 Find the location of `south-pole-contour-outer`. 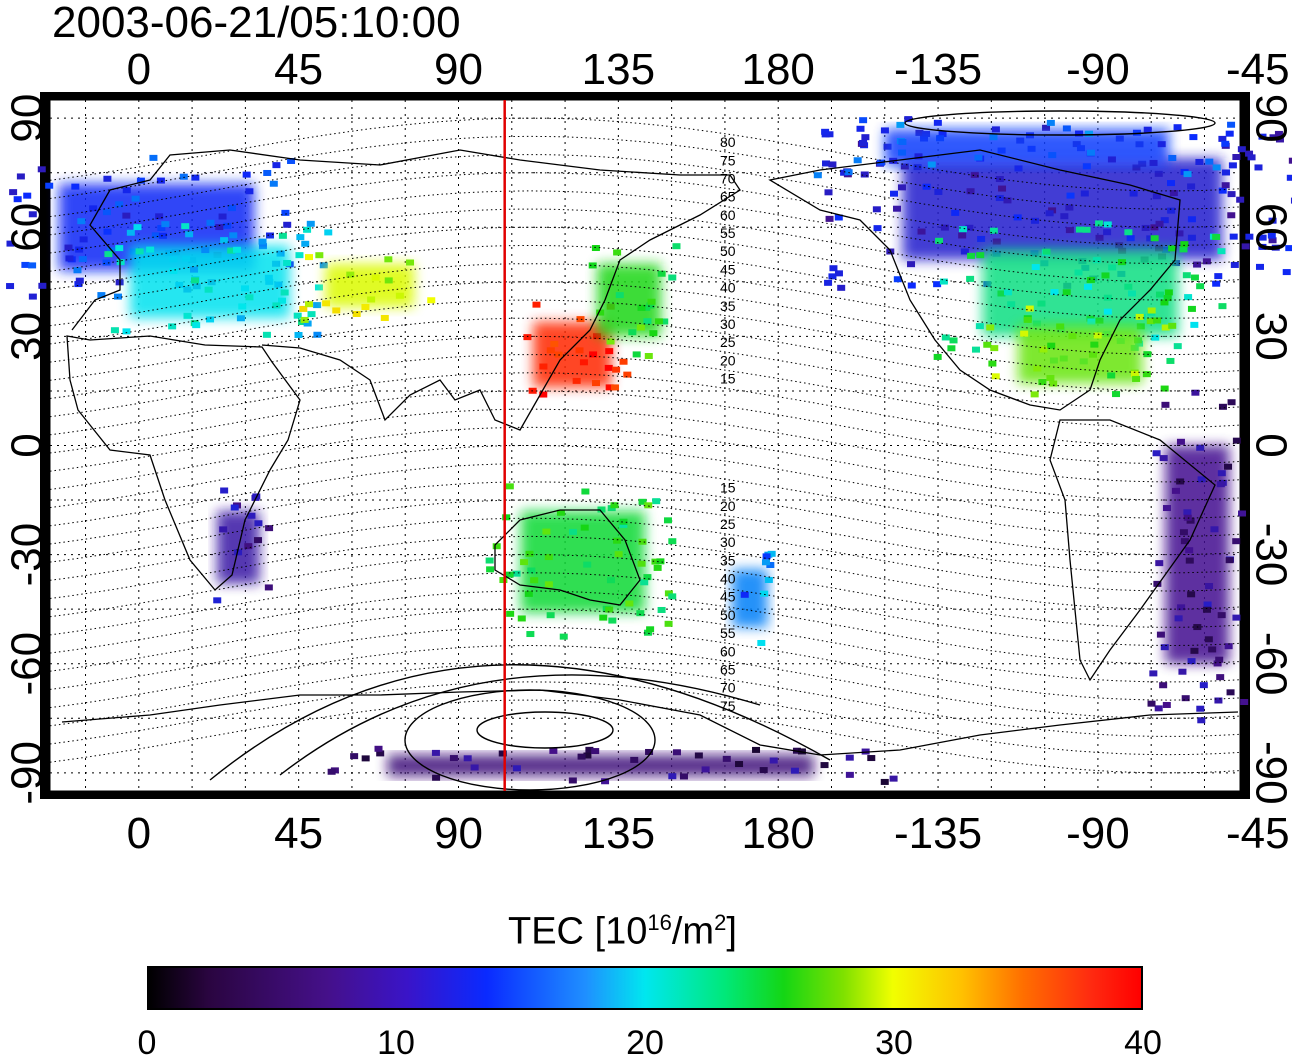

south-pole-contour-outer is located at coordinates (520, 725).